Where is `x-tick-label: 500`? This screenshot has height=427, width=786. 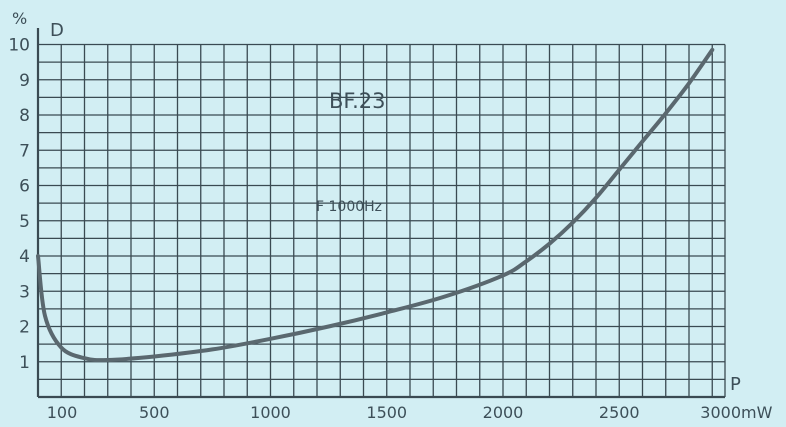 x-tick-label: 500 is located at coordinates (154, 412).